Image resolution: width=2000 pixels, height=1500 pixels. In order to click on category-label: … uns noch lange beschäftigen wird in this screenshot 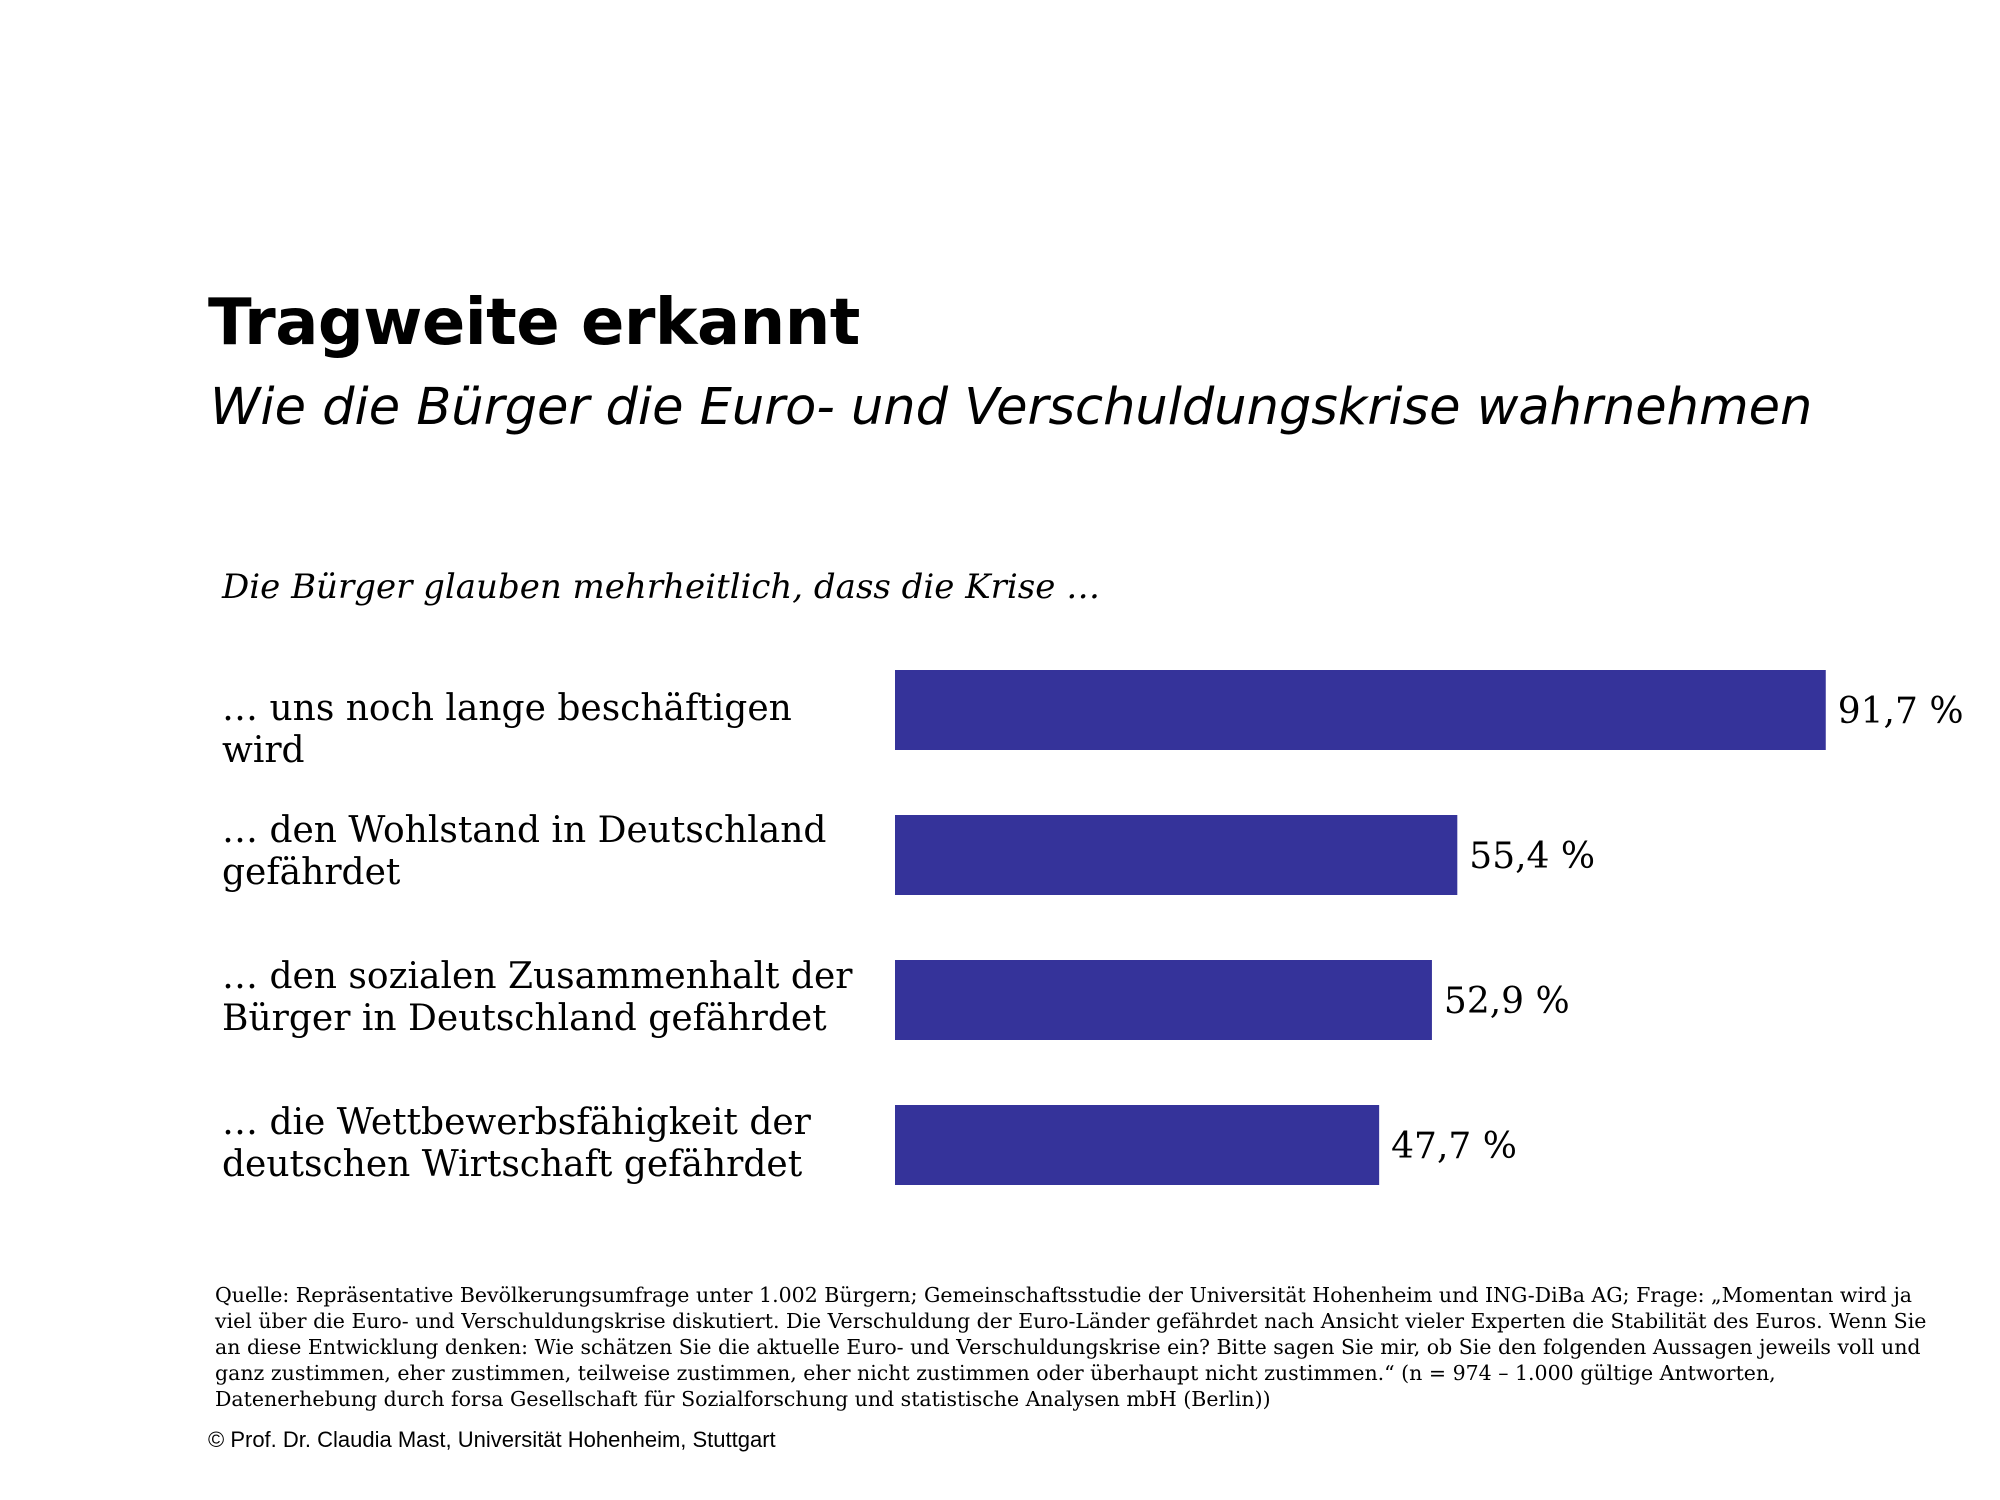, I will do `click(507, 729)`.